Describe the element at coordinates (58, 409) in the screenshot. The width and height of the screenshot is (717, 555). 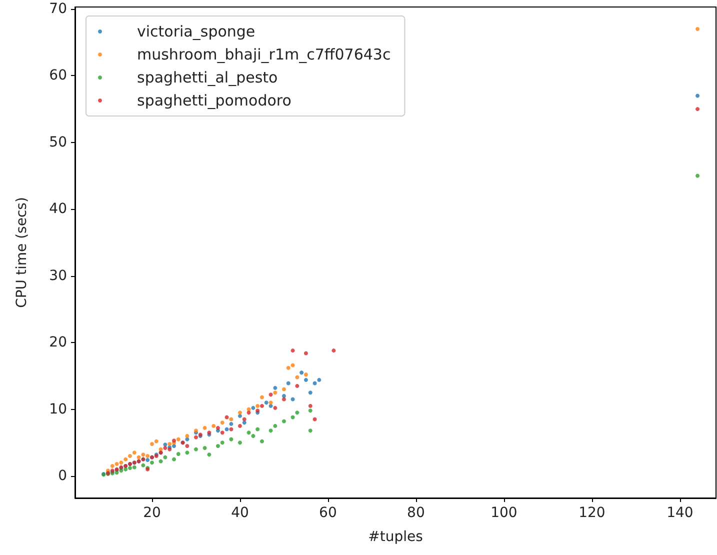
I see `y-tick-label: 10` at that location.